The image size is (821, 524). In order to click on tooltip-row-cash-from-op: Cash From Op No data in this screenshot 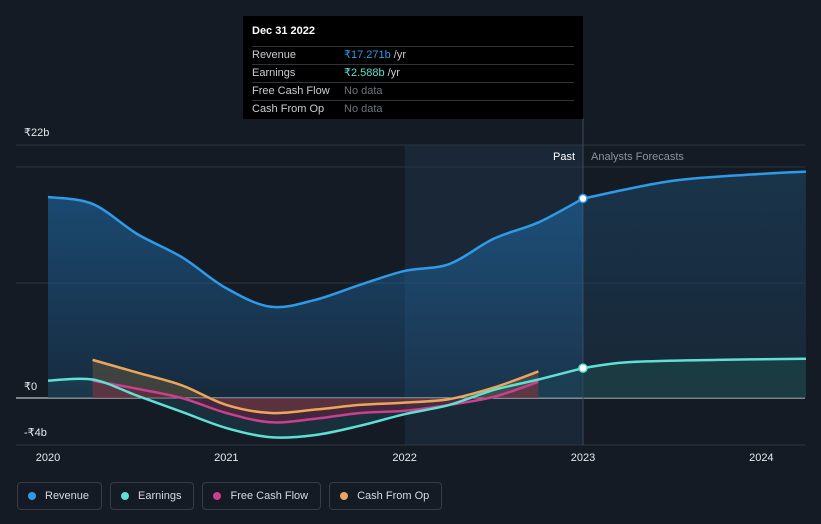, I will do `click(413, 109)`.